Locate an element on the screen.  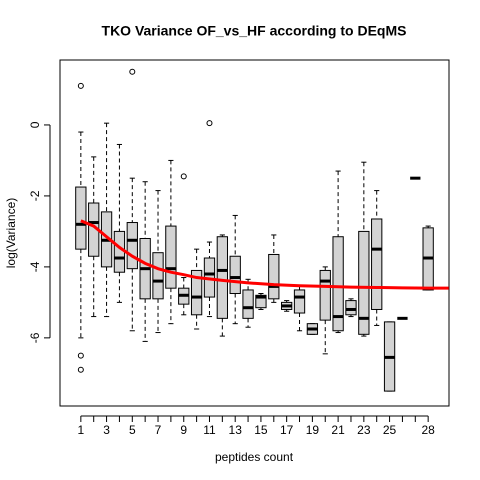
x-tick-label: 21 is located at coordinates (338, 430).